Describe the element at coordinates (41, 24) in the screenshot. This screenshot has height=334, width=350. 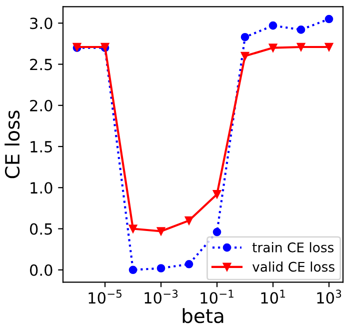
I see `y-tick-label: 3.0` at that location.